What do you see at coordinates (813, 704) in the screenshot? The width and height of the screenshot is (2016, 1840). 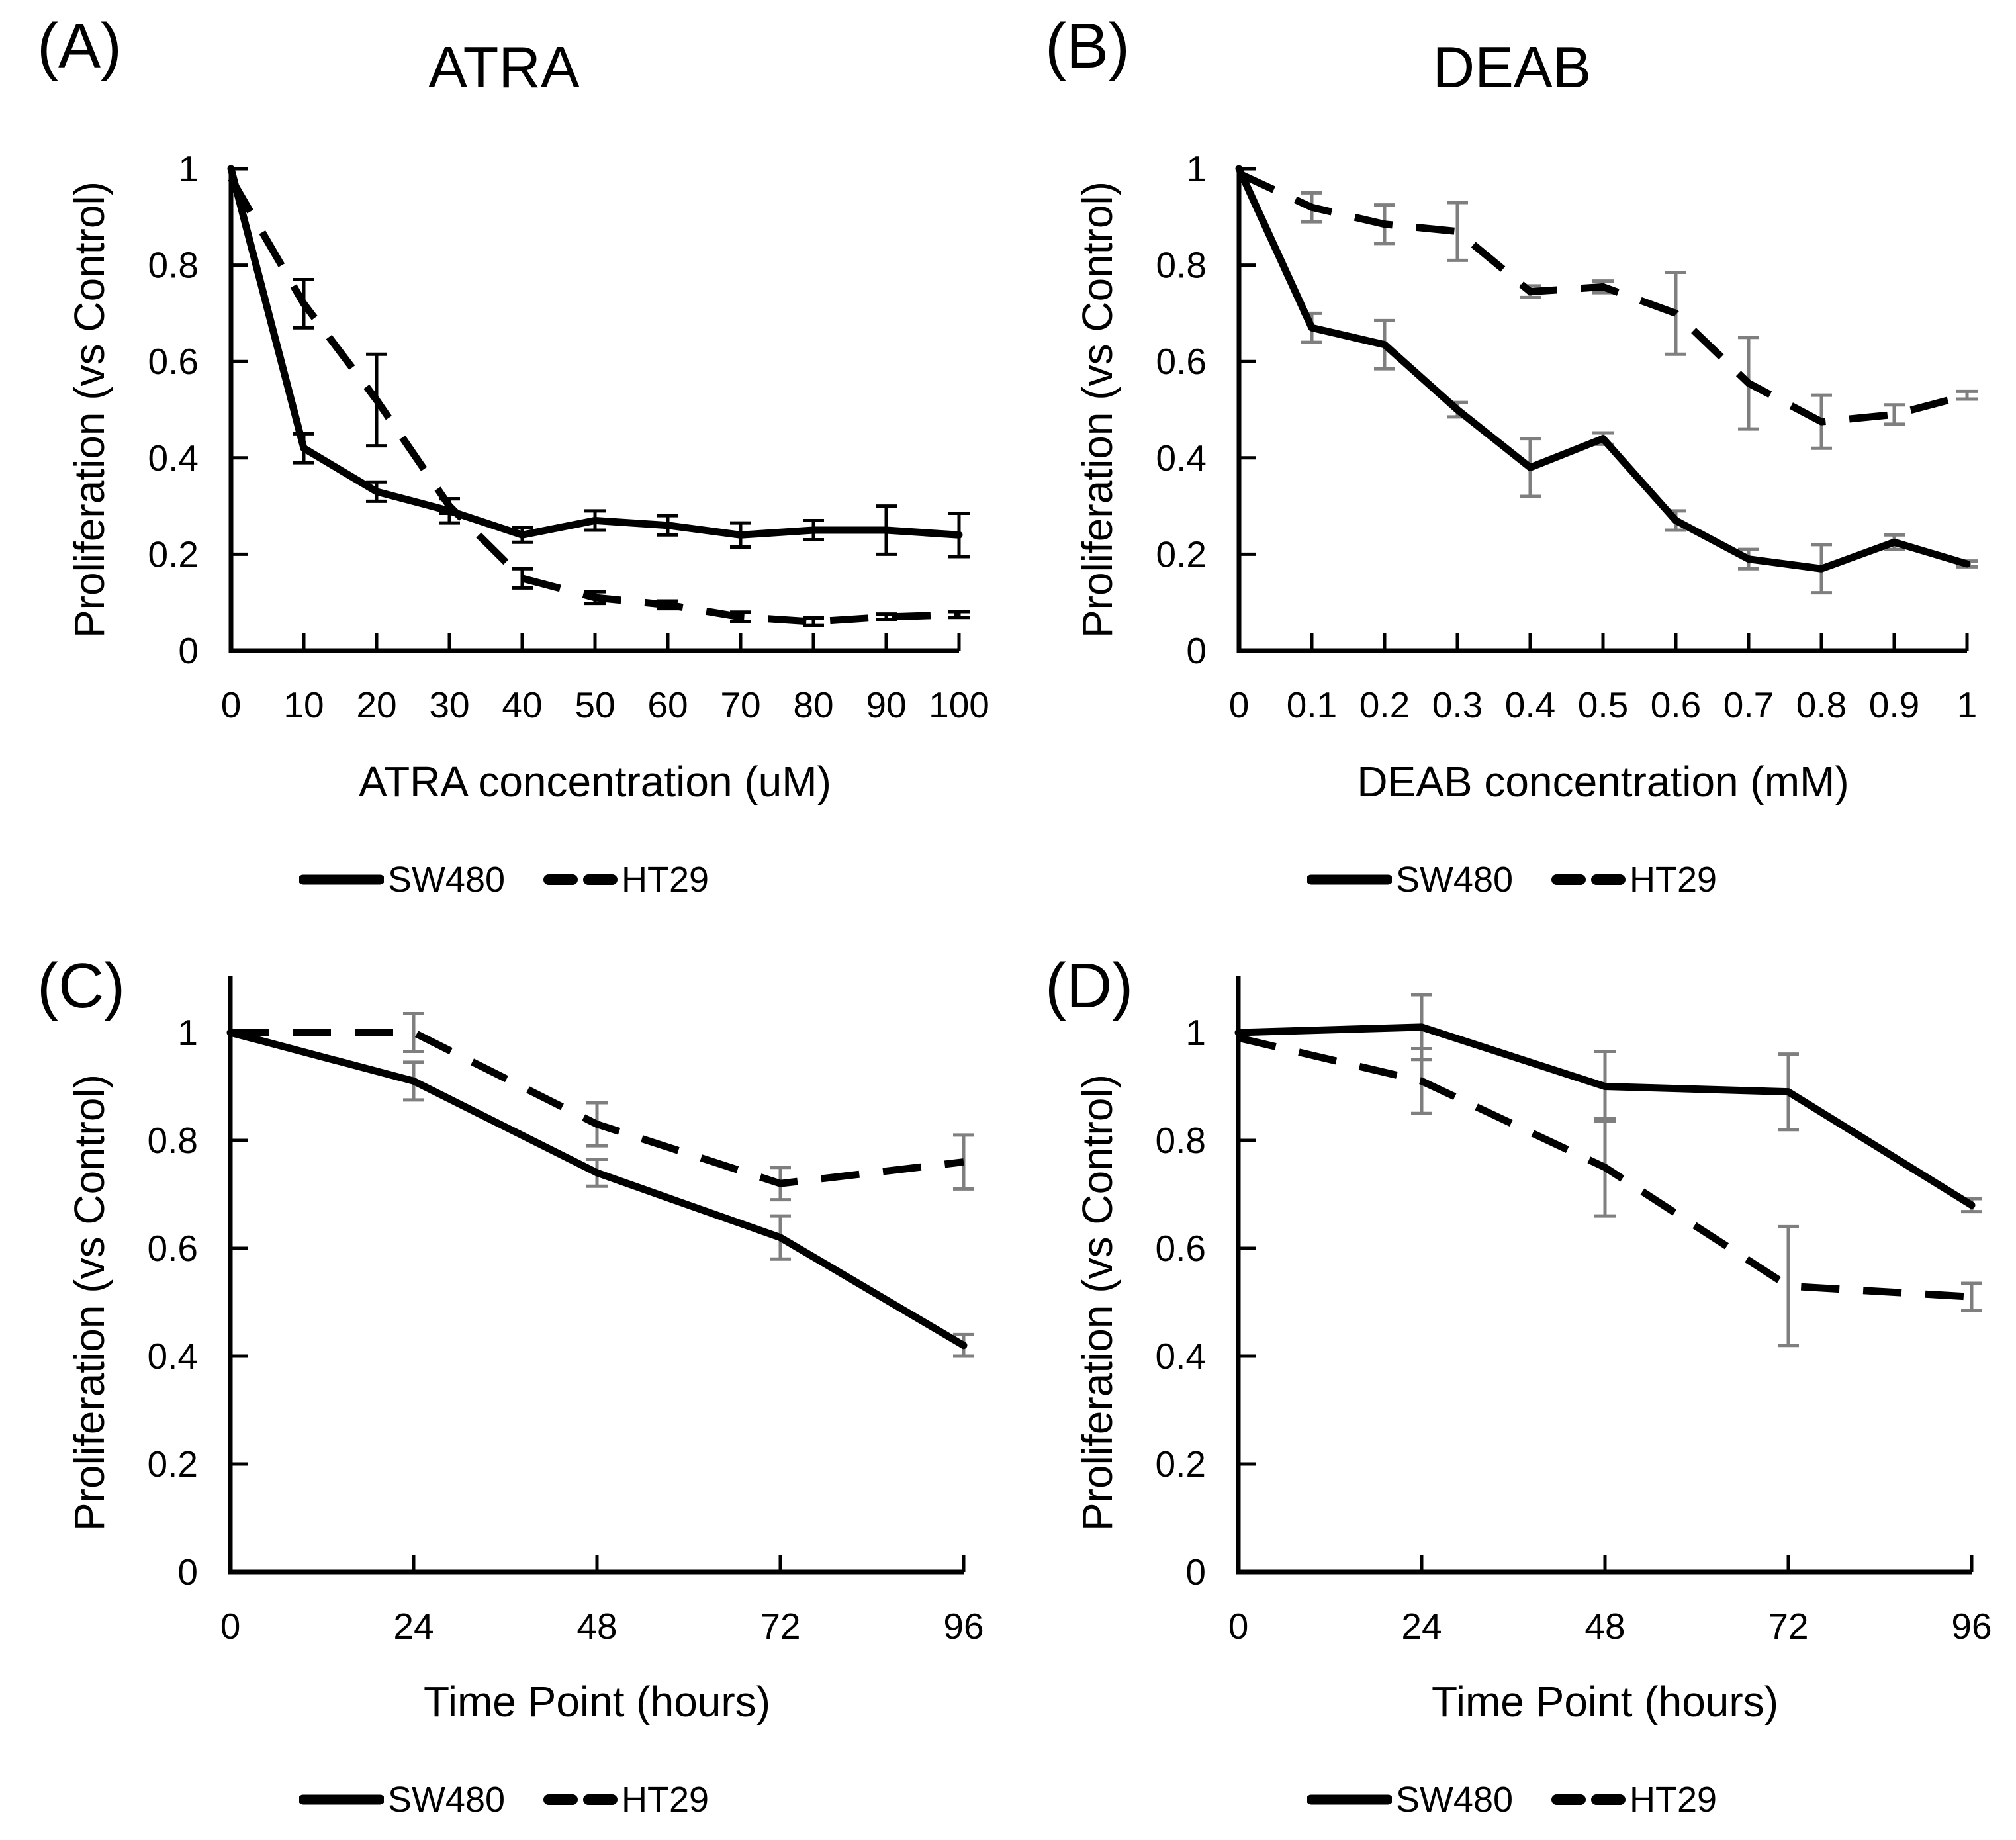 I see `x-tick-label: 80` at bounding box center [813, 704].